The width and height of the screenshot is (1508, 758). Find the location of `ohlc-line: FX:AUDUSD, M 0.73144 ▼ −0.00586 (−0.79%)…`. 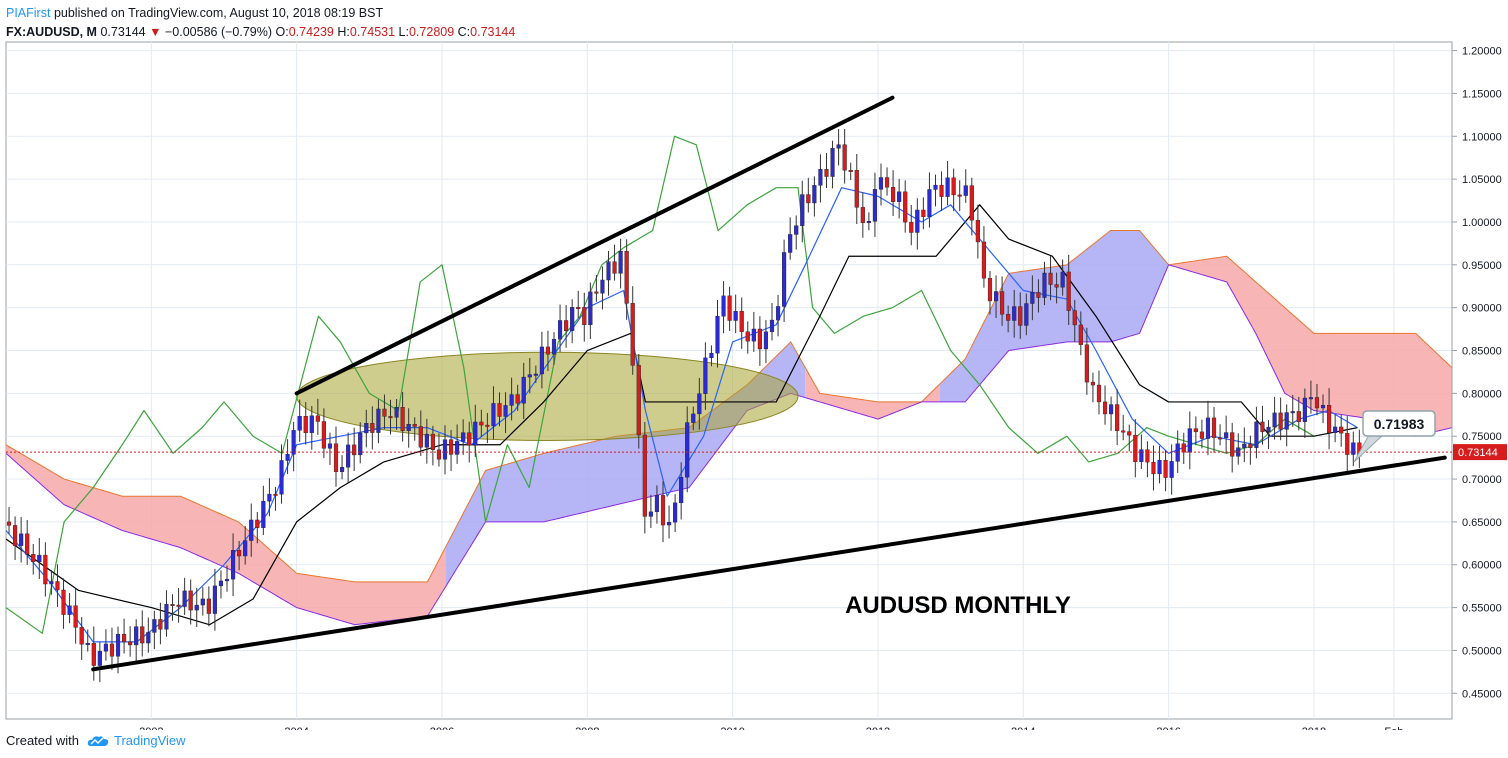

ohlc-line: FX:AUDUSD, M 0.73144 ▼ −0.00586 (−0.79%)… is located at coordinates (260, 32).